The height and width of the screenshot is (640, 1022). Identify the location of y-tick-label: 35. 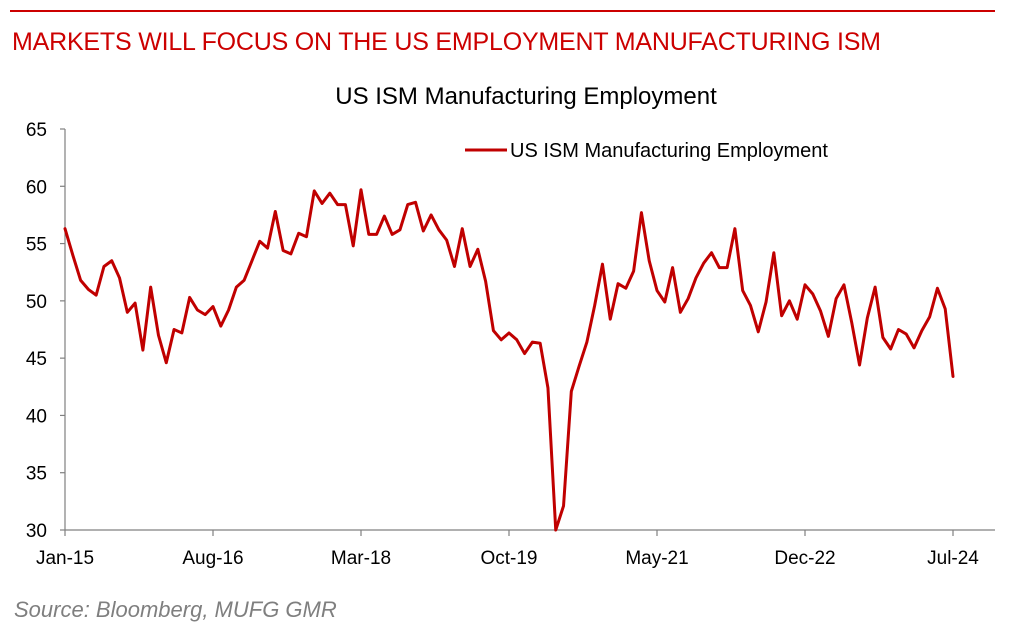
(36, 474).